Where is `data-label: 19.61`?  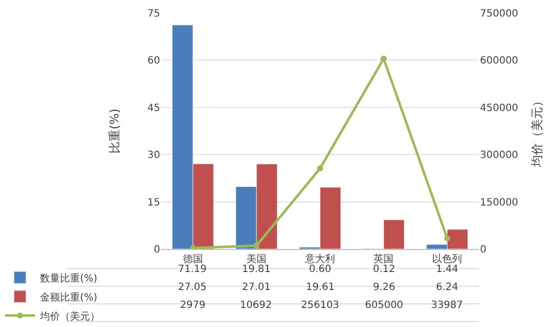
data-label: 19.61 is located at coordinates (320, 287).